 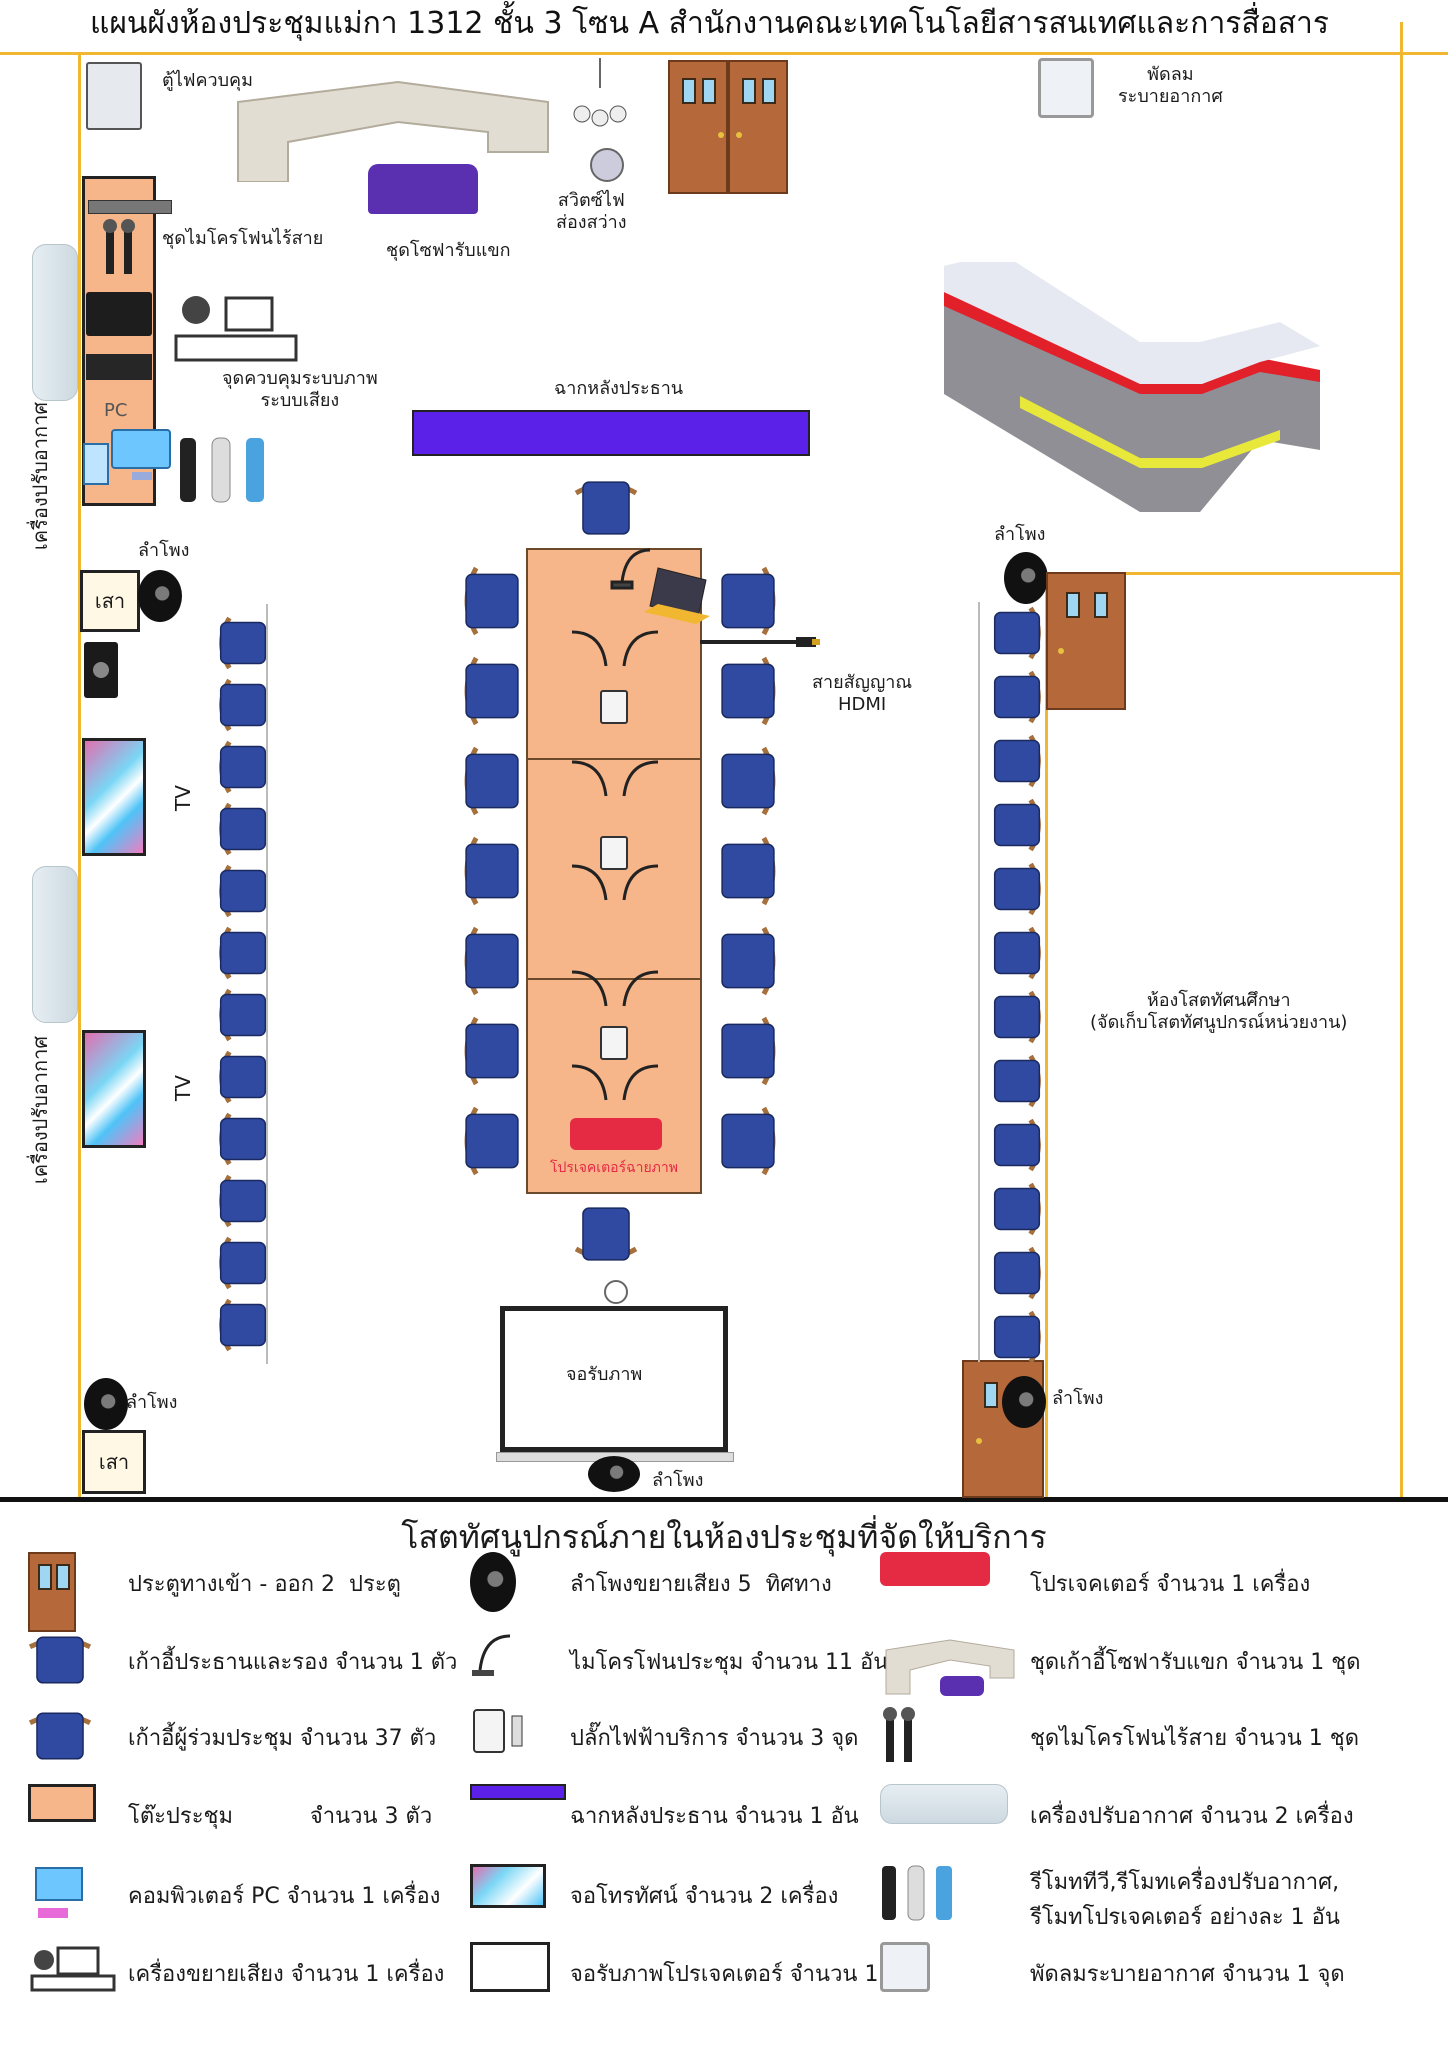 I want to click on hdmi-cable, so click(x=760, y=639).